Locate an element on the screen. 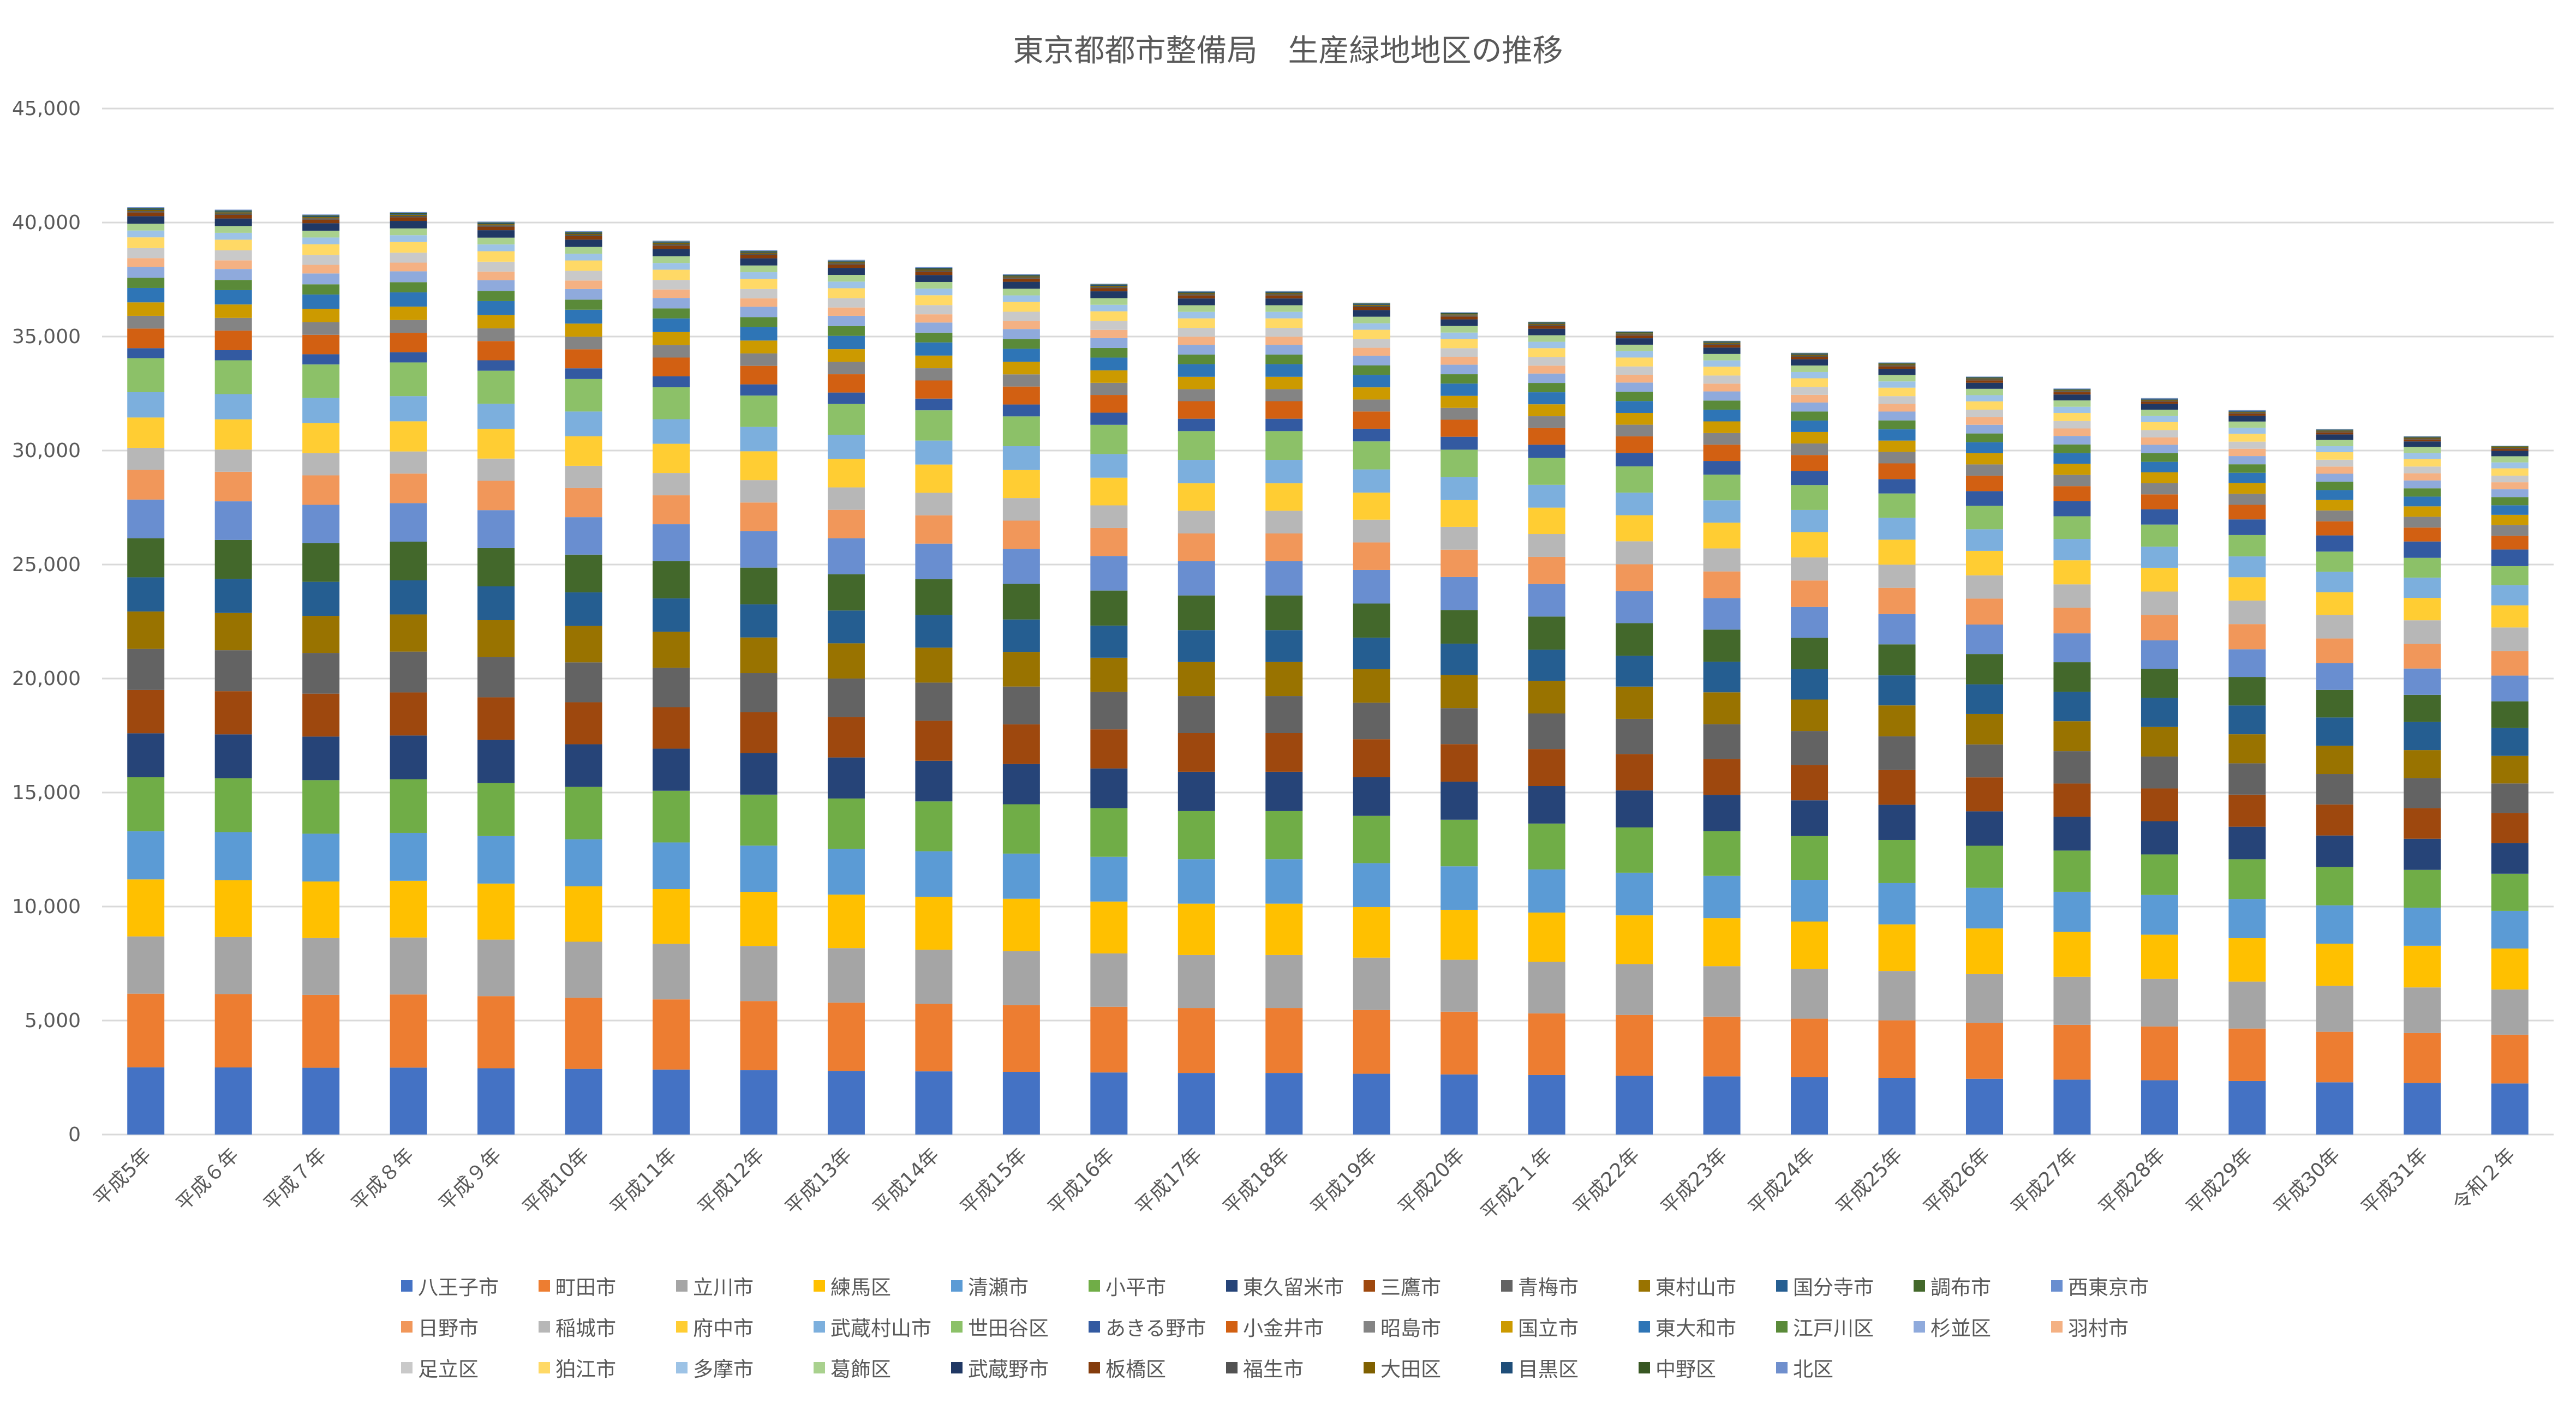  legend-label: 杉並区 is located at coordinates (1960, 1328).